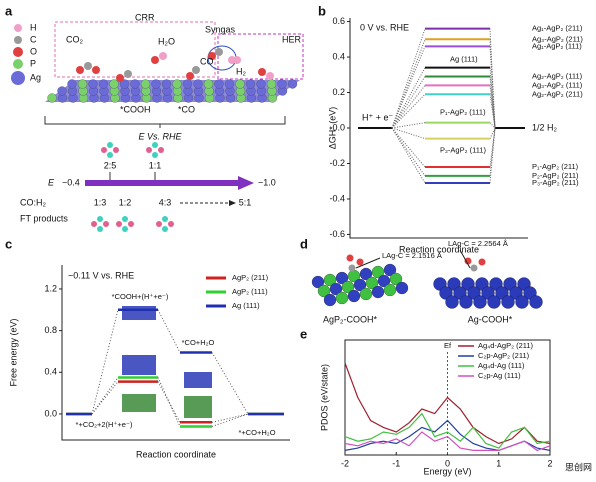  I want to click on legend-label: C, so click(33, 39).